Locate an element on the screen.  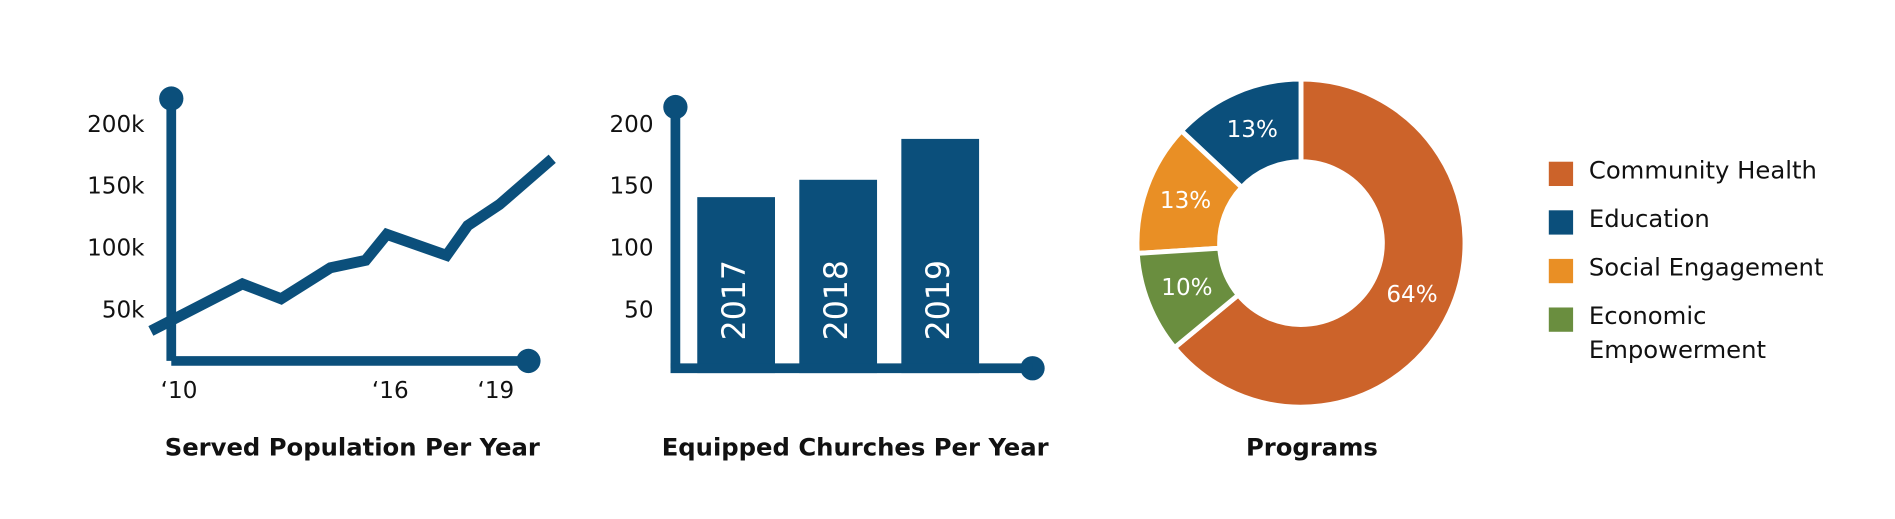
legend-label: Social Engagement is located at coordinates (1706, 267).